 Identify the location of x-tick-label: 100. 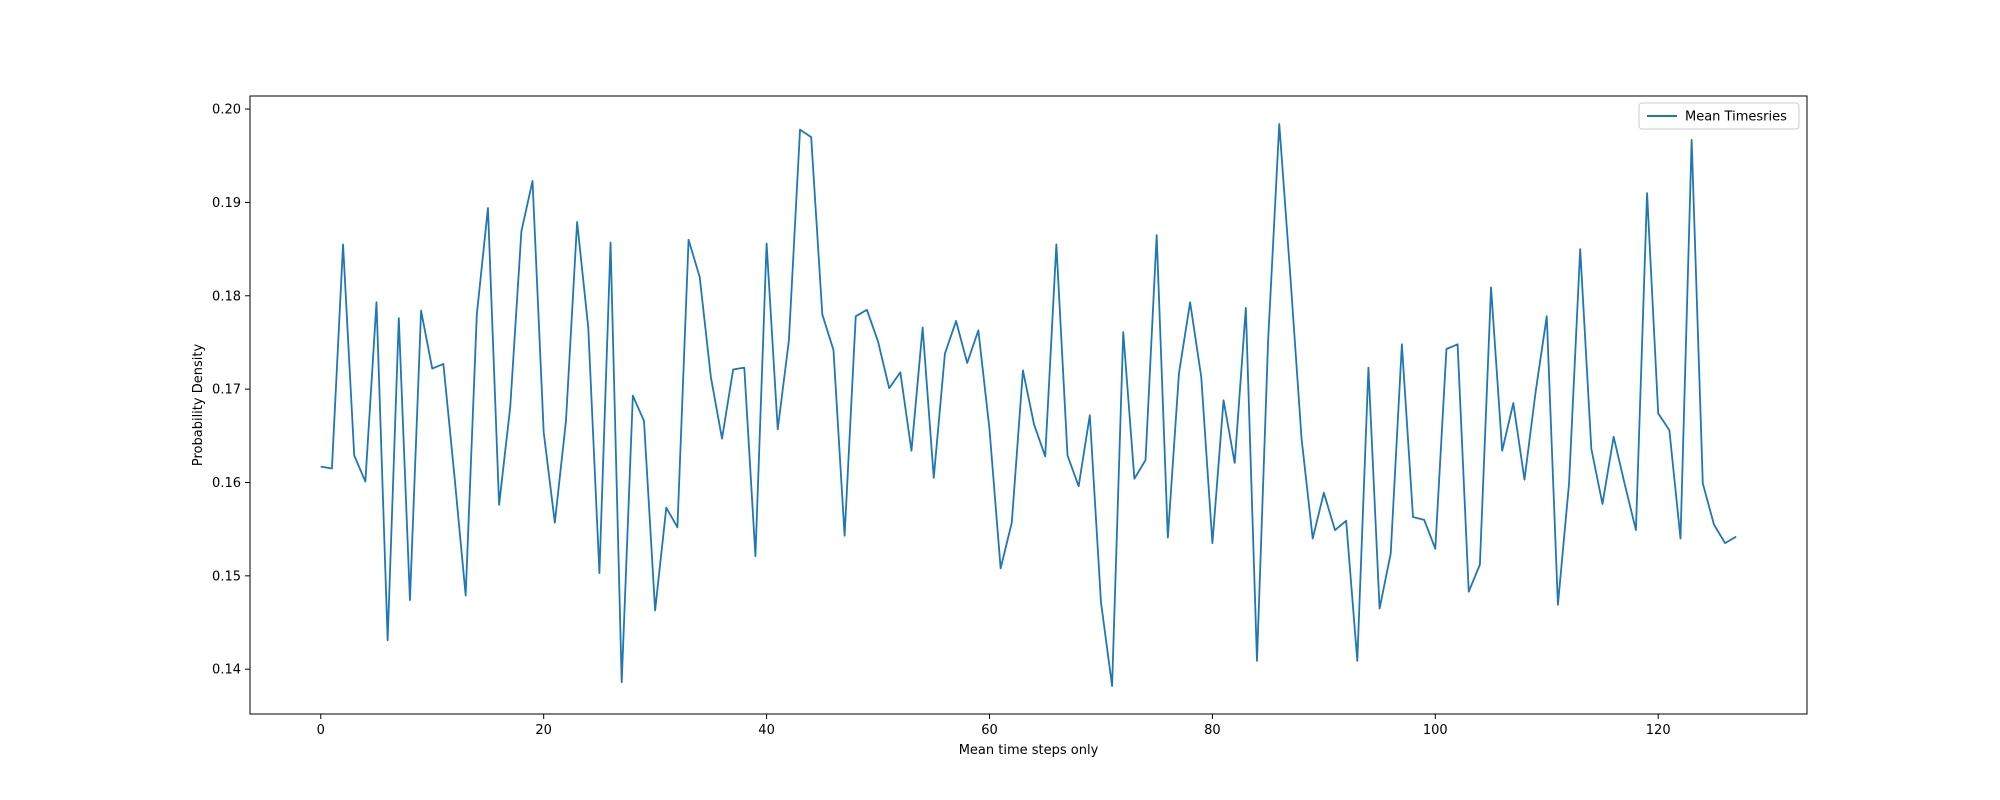
(1435, 730).